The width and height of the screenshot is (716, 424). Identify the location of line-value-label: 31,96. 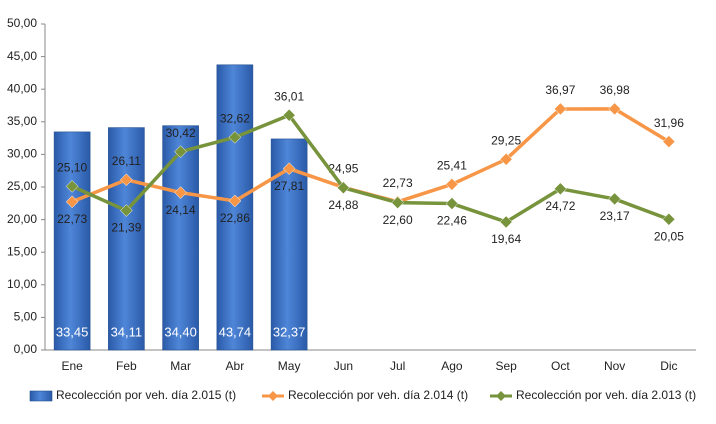
(669, 123).